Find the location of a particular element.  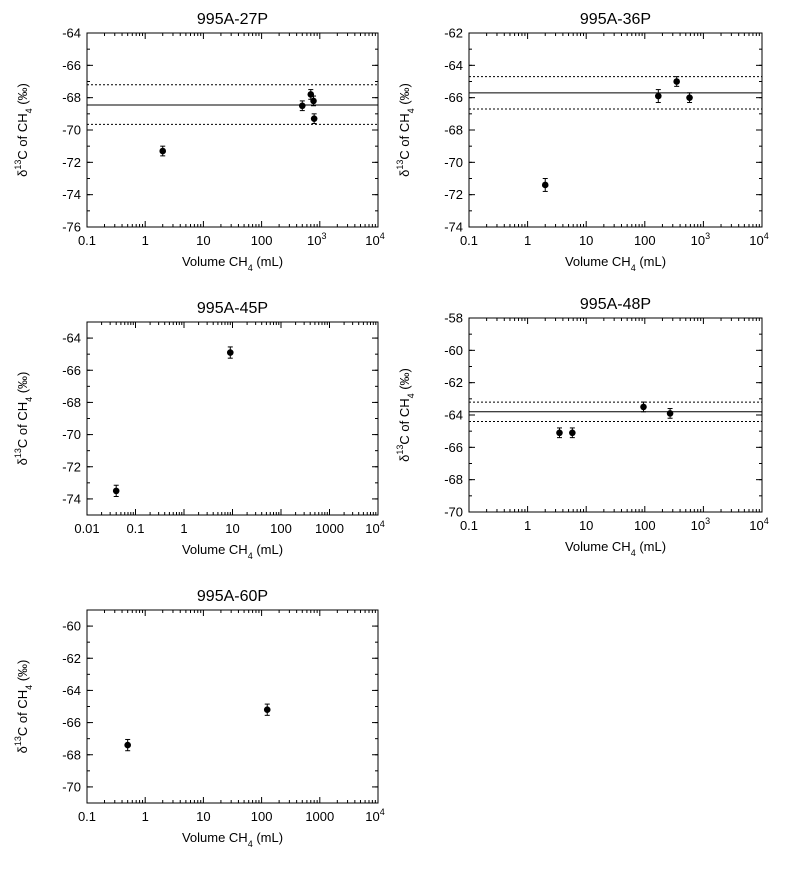

chart-title: 995A-27P is located at coordinates (232, 19).